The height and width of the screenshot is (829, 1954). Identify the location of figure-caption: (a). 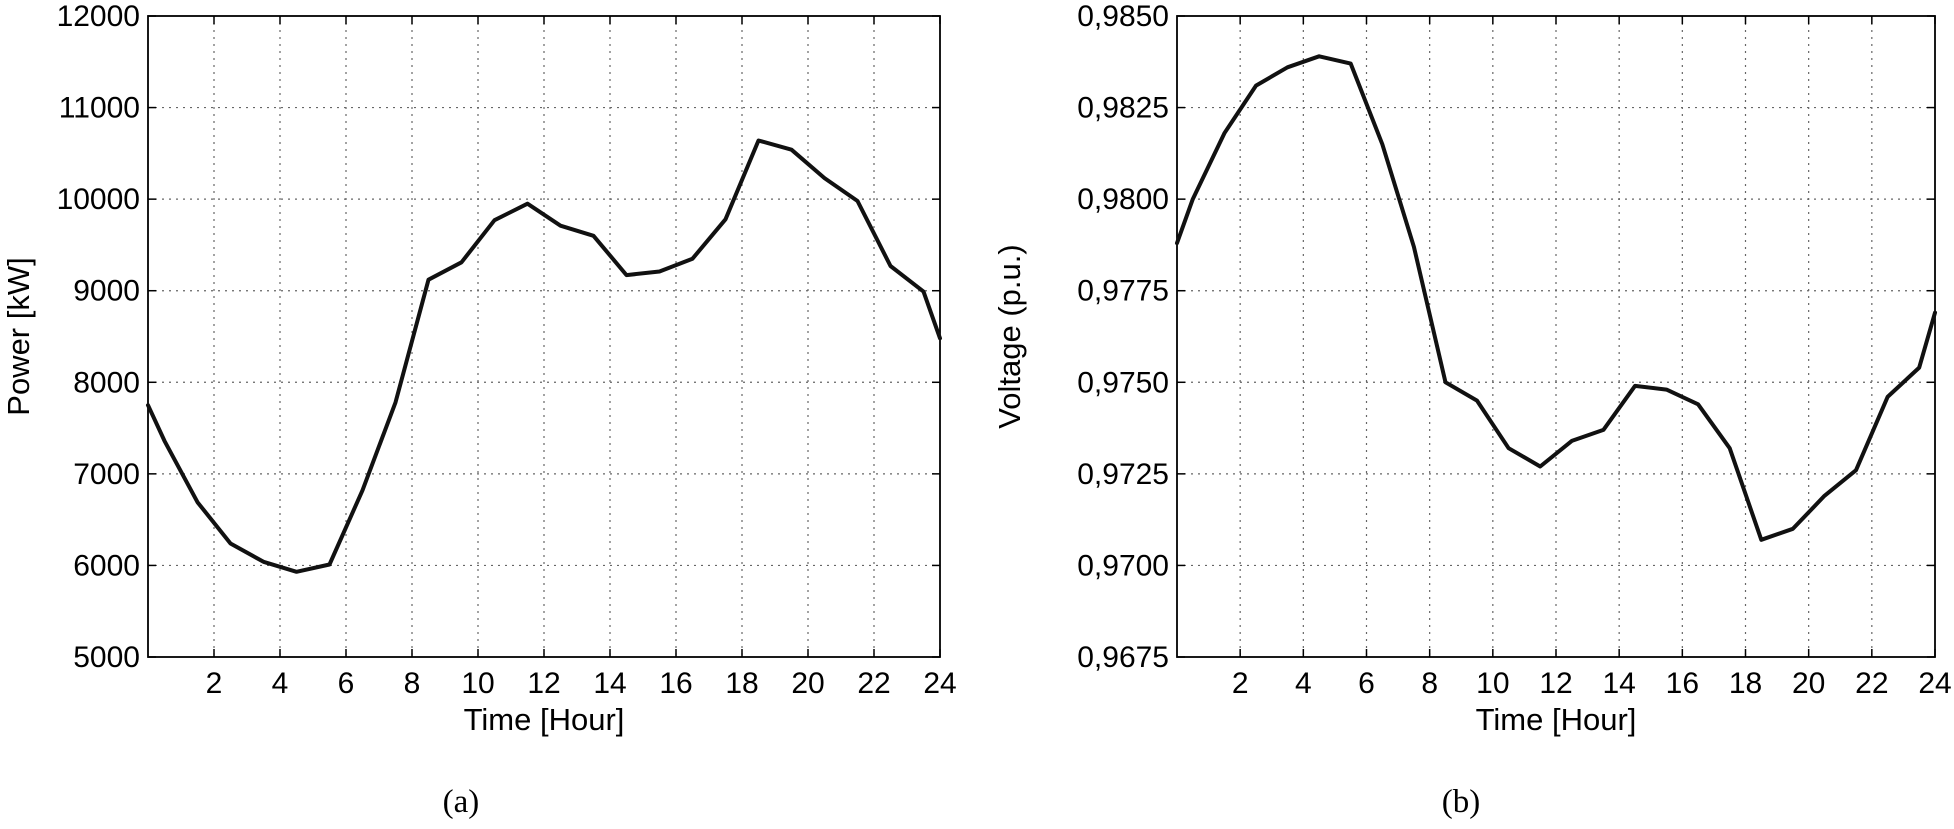
(461, 802).